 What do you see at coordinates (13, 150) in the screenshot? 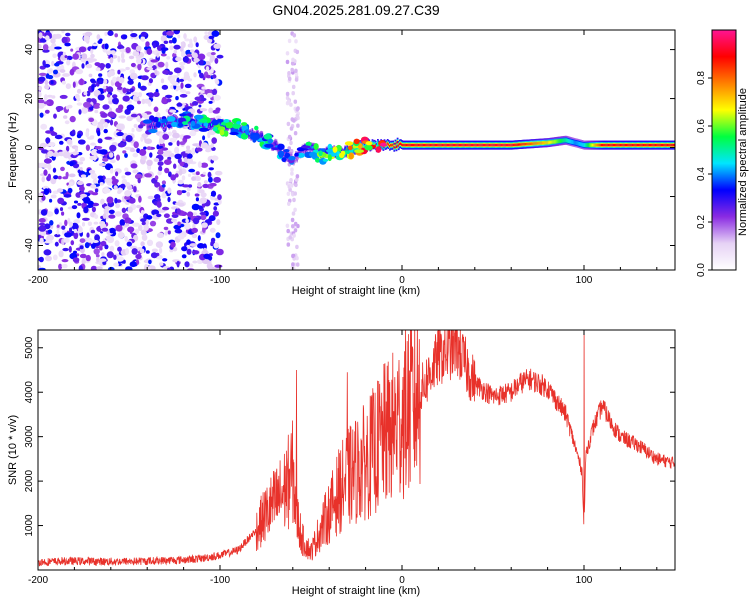
I see `spectrogram-y-label: Frequency (Hz)` at bounding box center [13, 150].